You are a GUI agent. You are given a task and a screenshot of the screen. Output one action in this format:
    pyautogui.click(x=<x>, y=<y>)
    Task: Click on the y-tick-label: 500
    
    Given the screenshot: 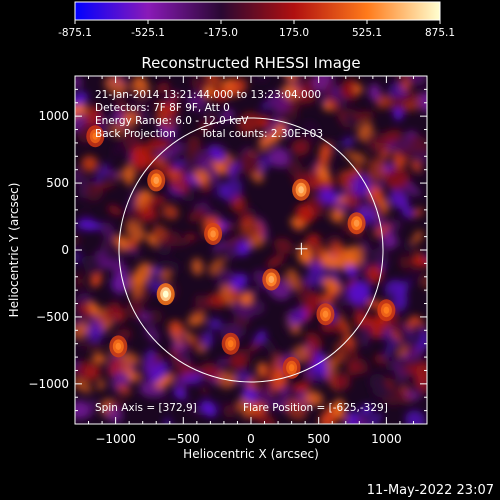 What is the action you would take?
    pyautogui.click(x=57, y=183)
    